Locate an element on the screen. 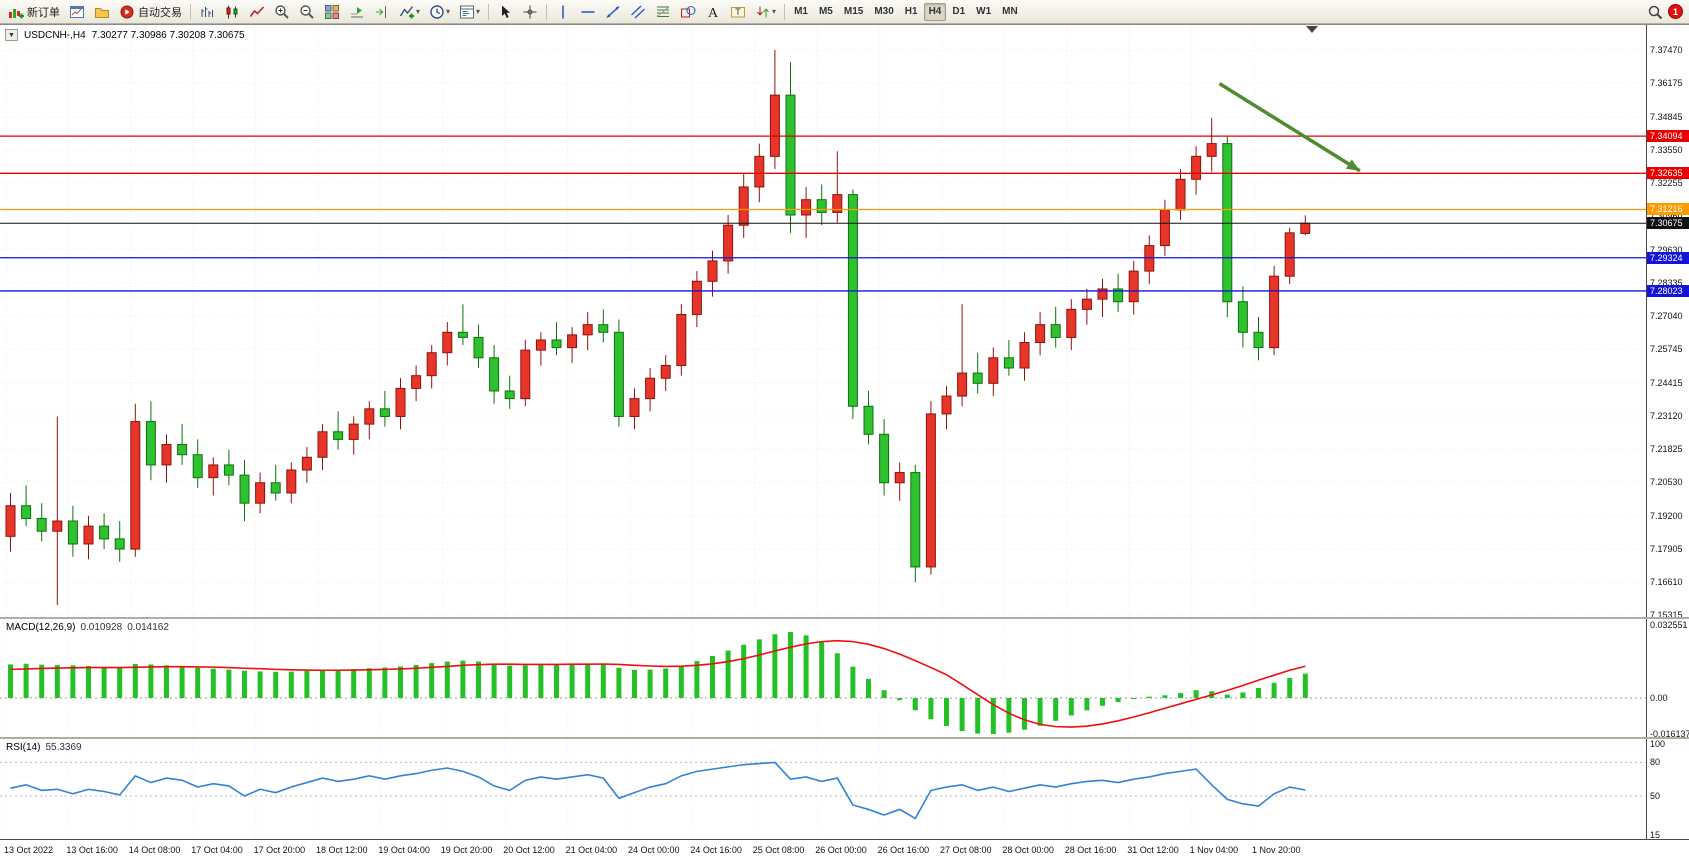 This screenshot has height=861, width=1689. price-badge-7.30675: 7.30675 is located at coordinates (1668, 223).